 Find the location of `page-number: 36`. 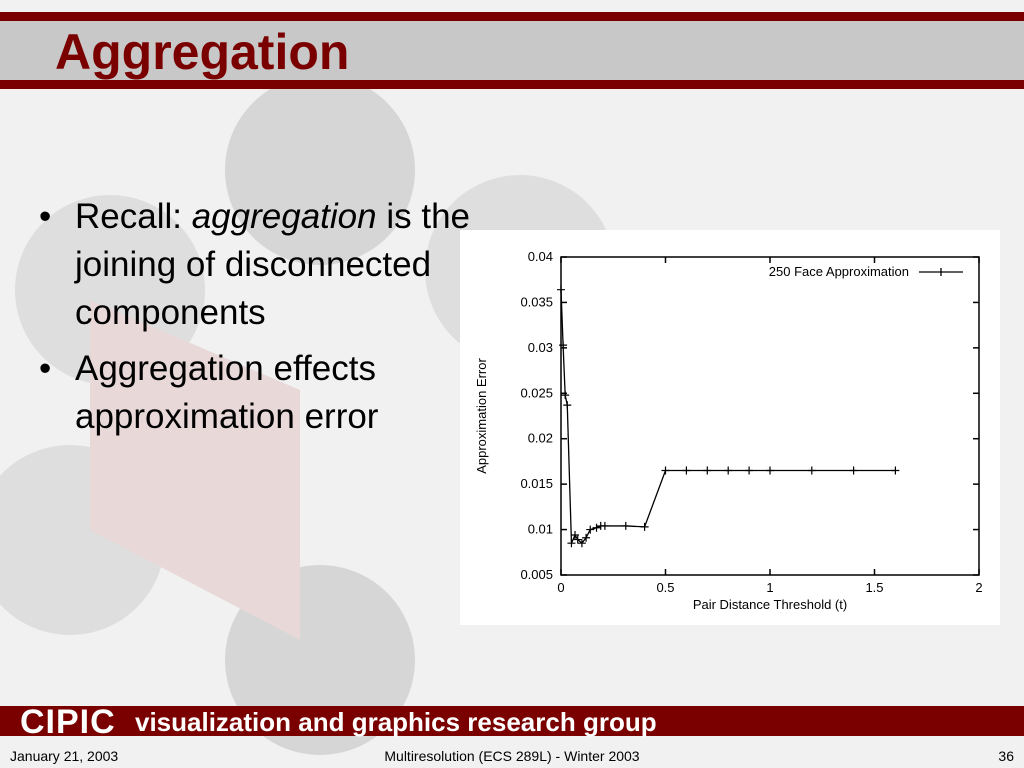

page-number: 36 is located at coordinates (1006, 756).